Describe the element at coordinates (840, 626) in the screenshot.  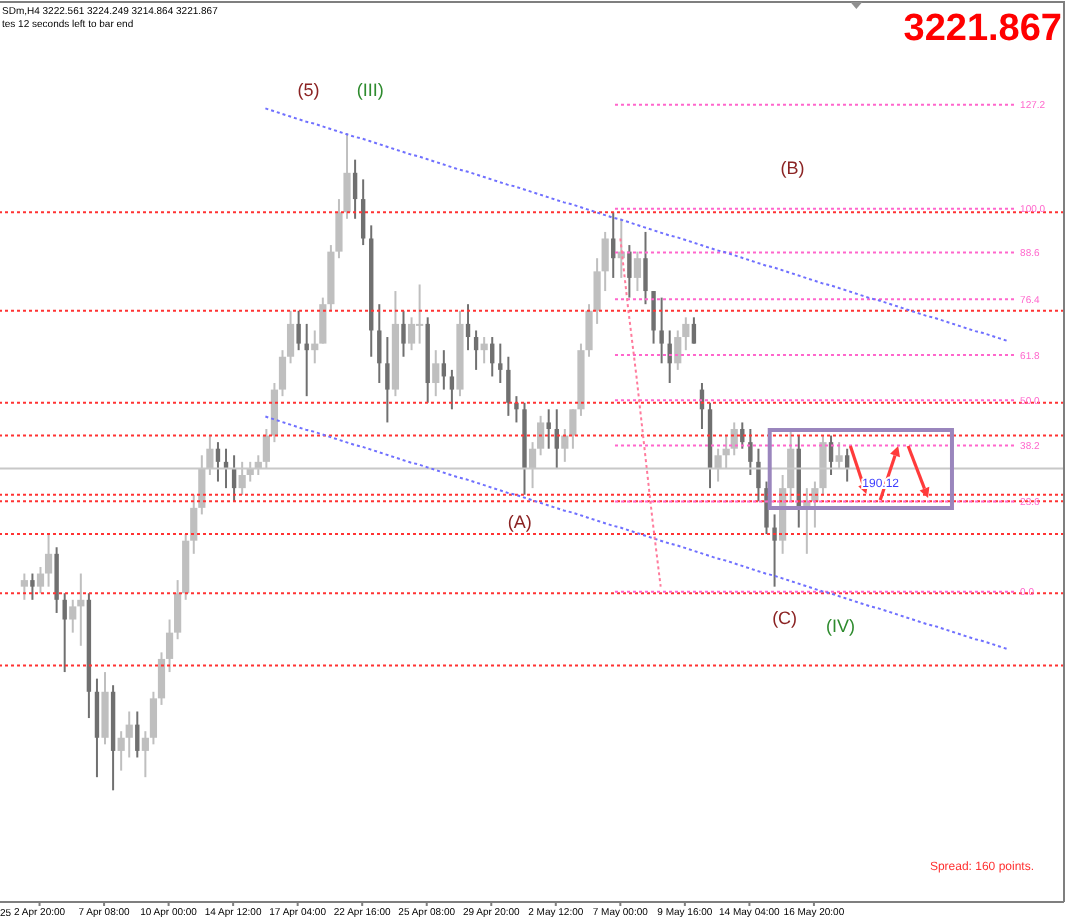
I see `annotation: (IV)` at that location.